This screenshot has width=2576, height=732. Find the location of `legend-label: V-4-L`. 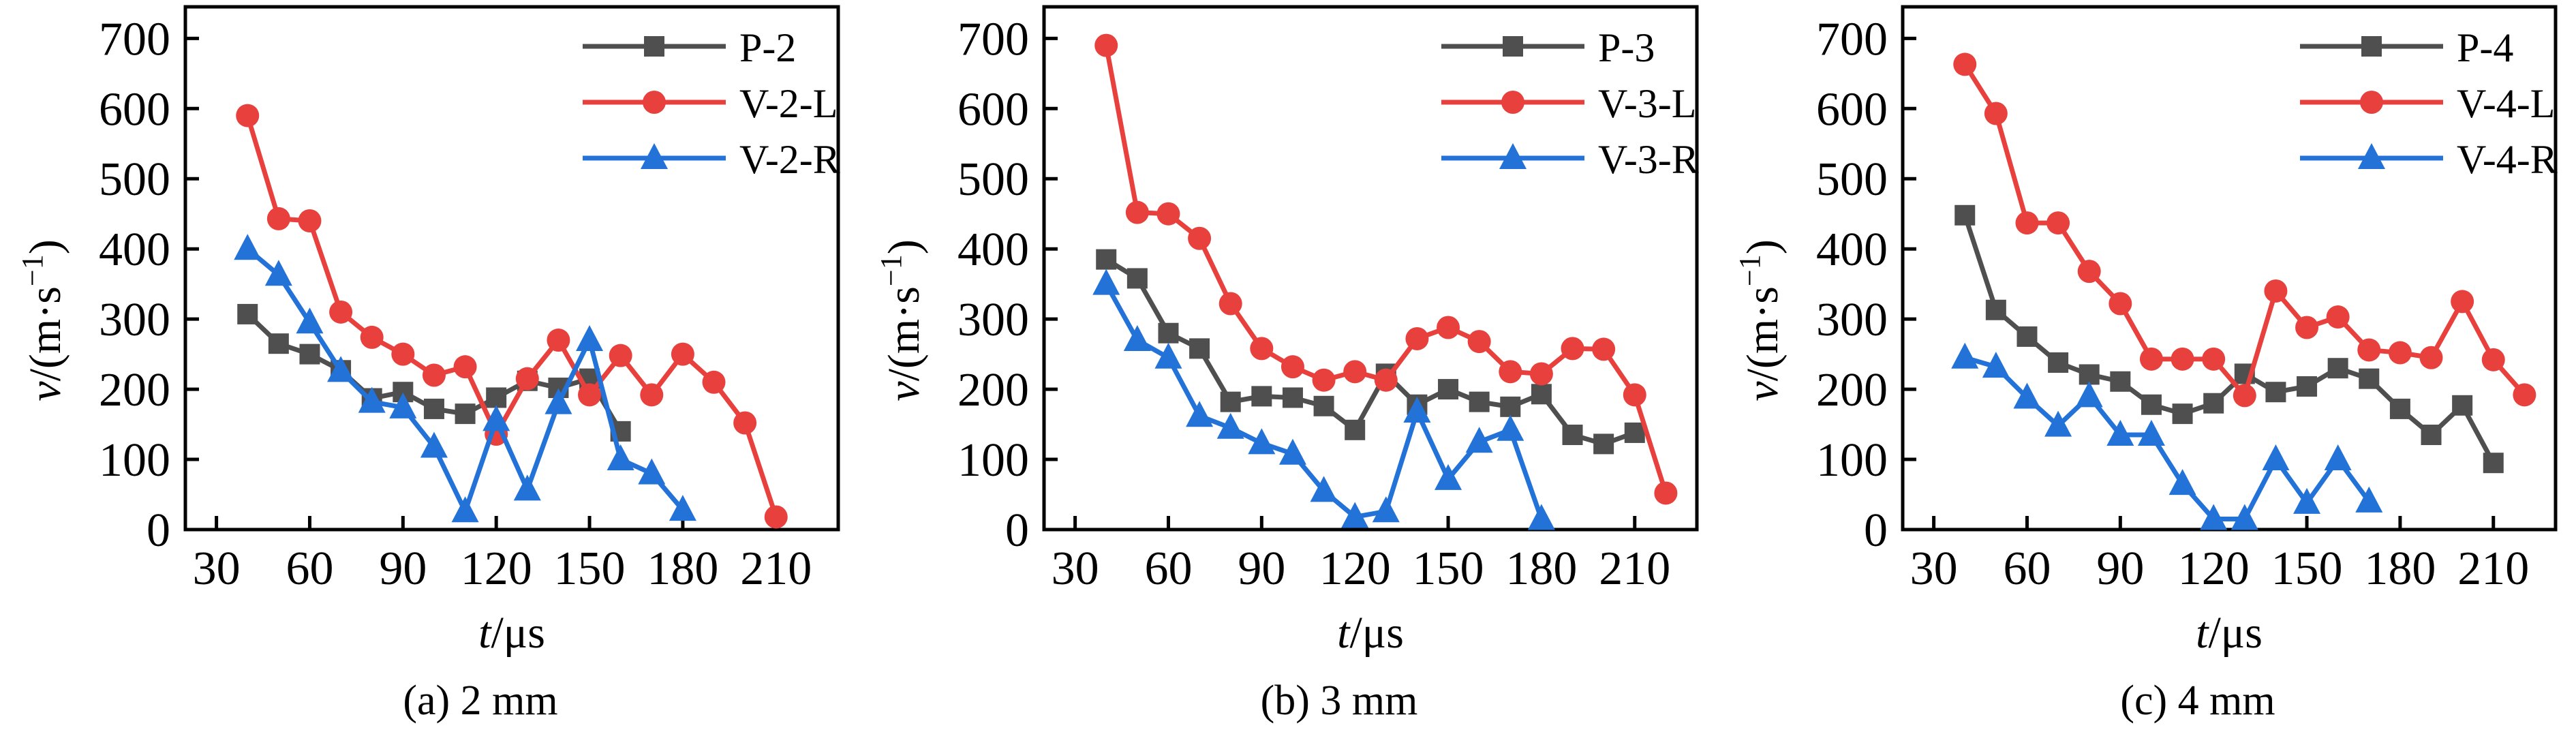

legend-label: V-4-L is located at coordinates (2506, 103).